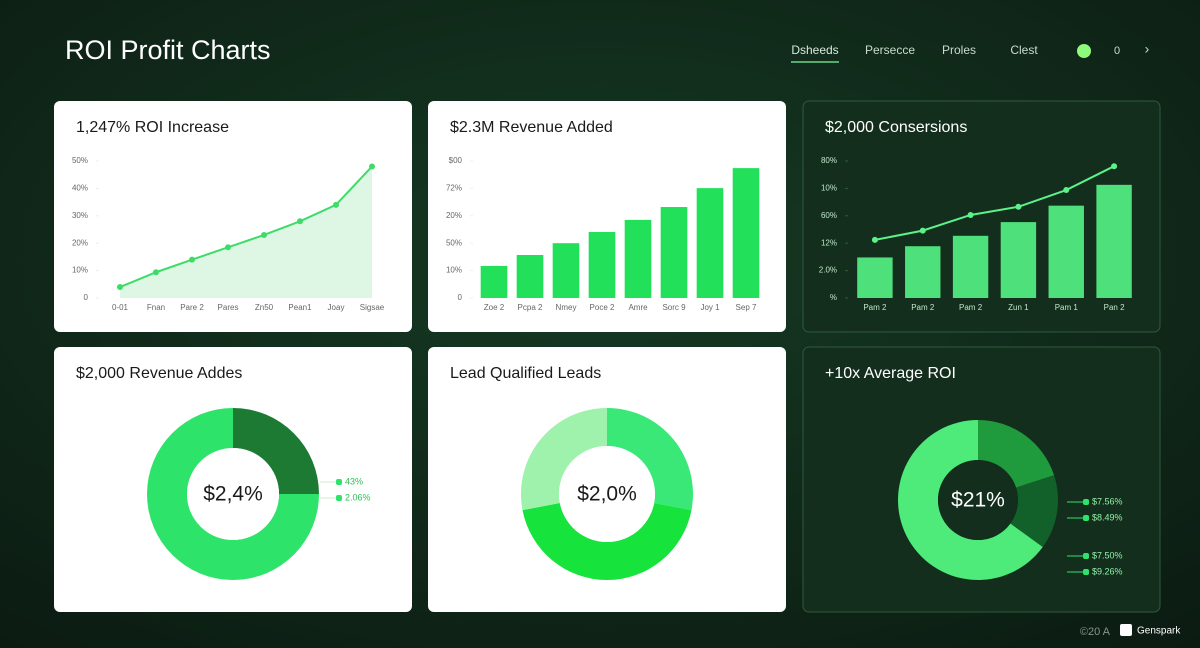  Describe the element at coordinates (120, 307) in the screenshot. I see `x-tick-label: 0-01` at that location.